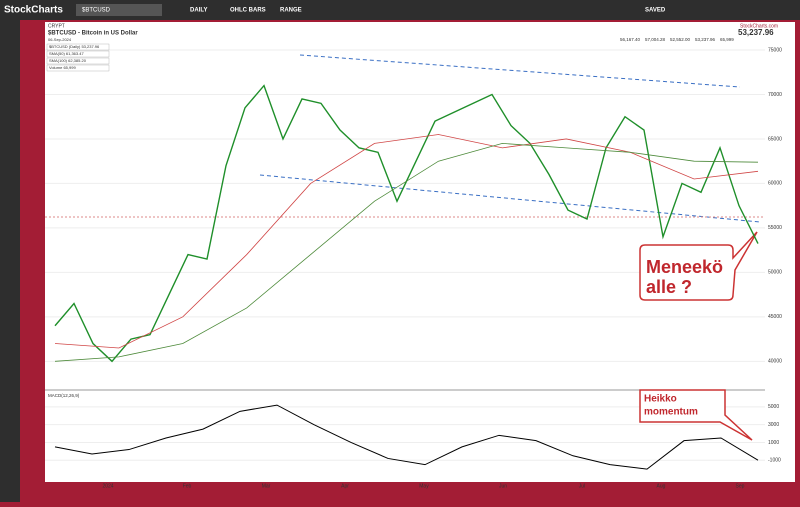 The width and height of the screenshot is (800, 507). Describe the element at coordinates (773, 425) in the screenshot. I see `y-tick-label: 3000` at that location.